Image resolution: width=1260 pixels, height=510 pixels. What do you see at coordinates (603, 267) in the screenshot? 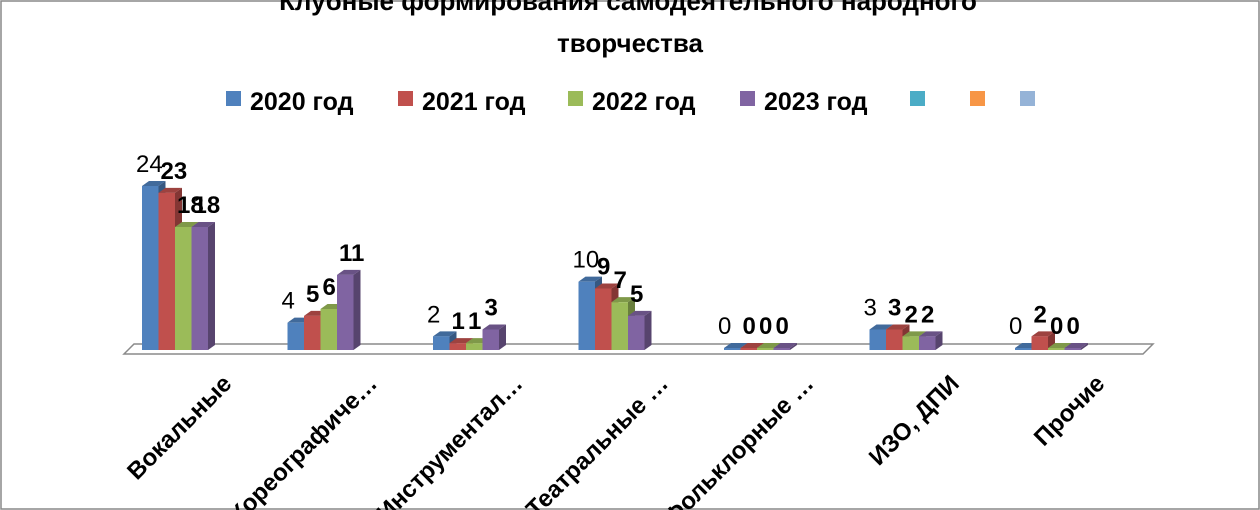
I see `data-label-4-2: 9` at bounding box center [603, 267].